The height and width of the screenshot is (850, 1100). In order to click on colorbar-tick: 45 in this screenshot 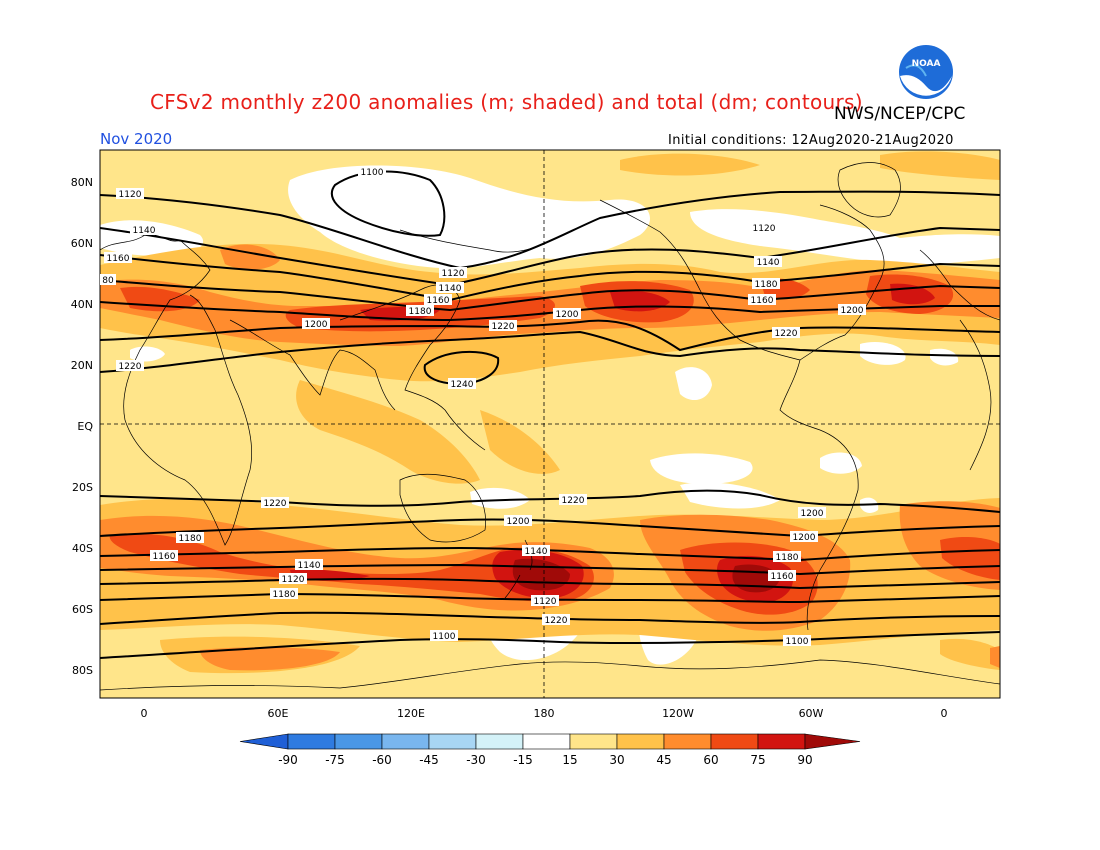, I will do `click(663, 760)`.